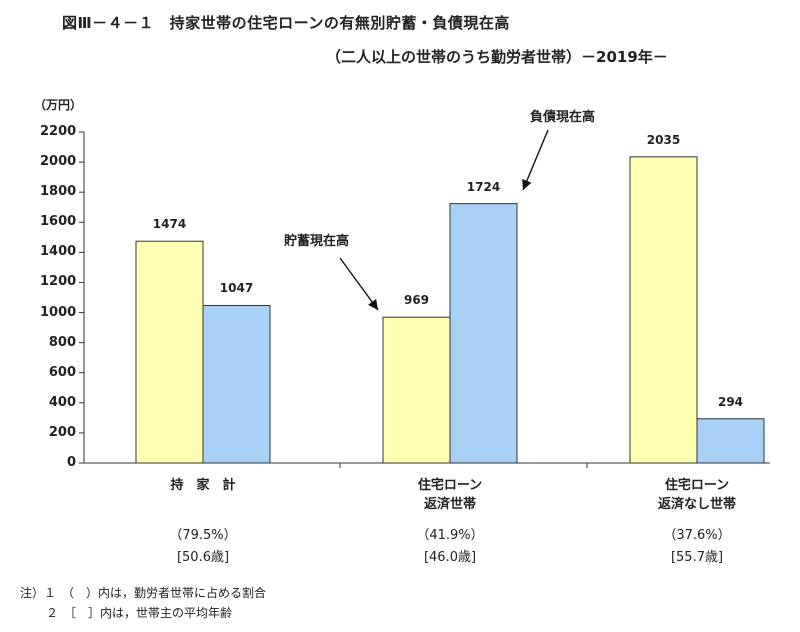 The image size is (800, 632). Describe the element at coordinates (527, 184) in the screenshot. I see `annotation-arrow-debt-head` at that location.